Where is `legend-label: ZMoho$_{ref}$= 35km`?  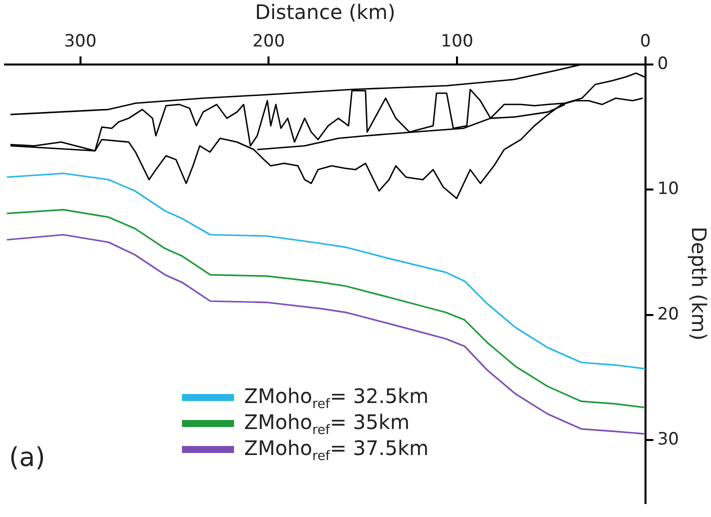 legend-label: ZMoho$_{ref}$= 35km is located at coordinates (327, 424).